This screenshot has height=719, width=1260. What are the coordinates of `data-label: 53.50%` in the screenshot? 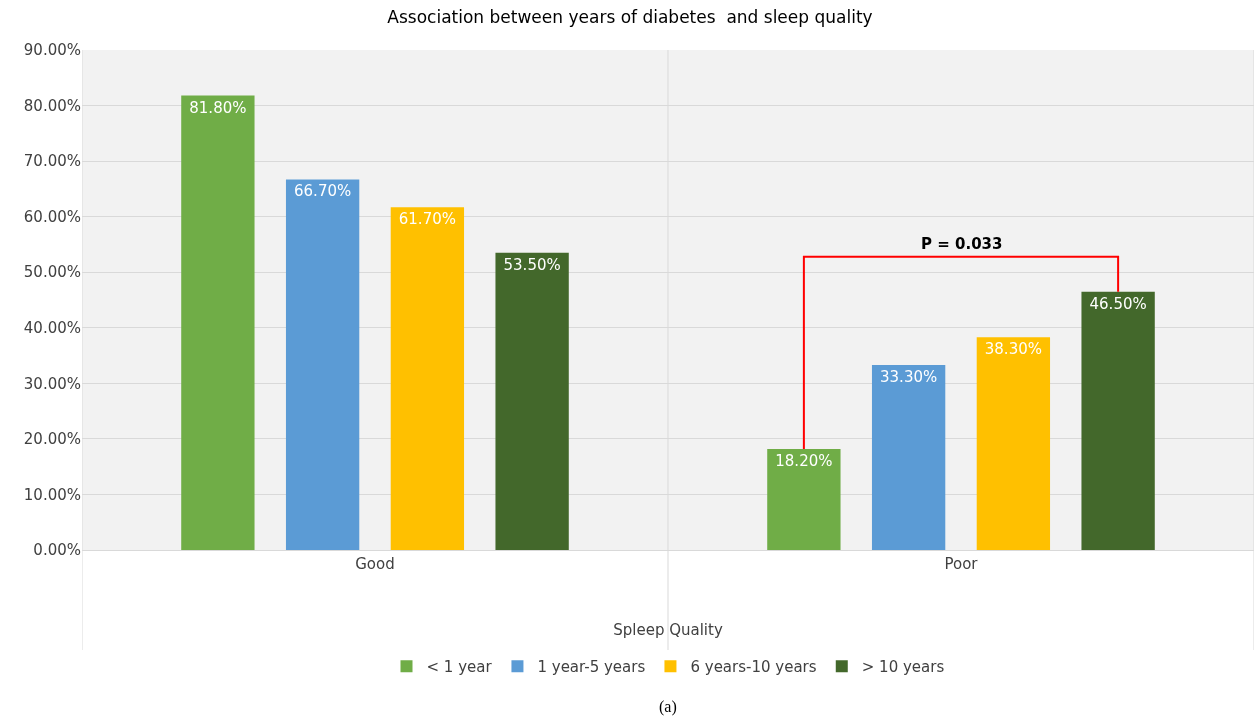 It's located at (532, 264).